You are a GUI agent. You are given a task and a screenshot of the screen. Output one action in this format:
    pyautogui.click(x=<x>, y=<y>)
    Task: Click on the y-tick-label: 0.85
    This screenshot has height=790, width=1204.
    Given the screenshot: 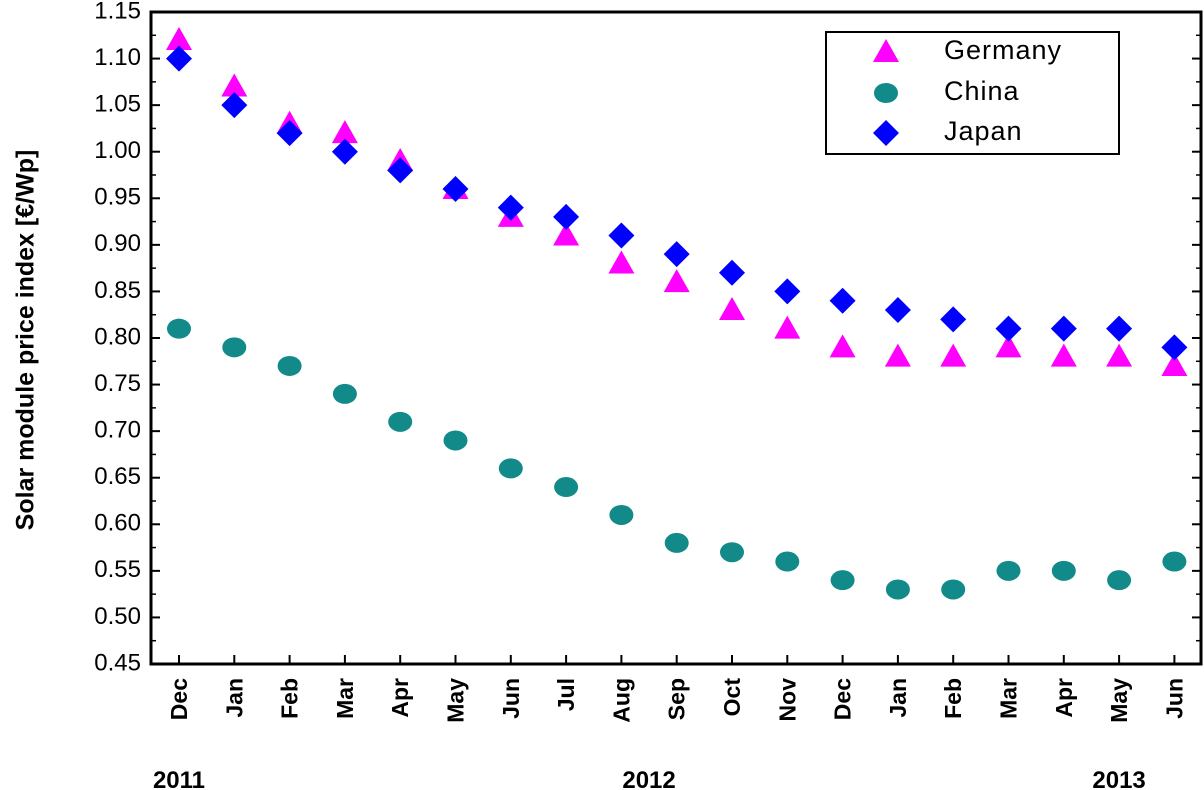 What is the action you would take?
    pyautogui.click(x=117, y=290)
    